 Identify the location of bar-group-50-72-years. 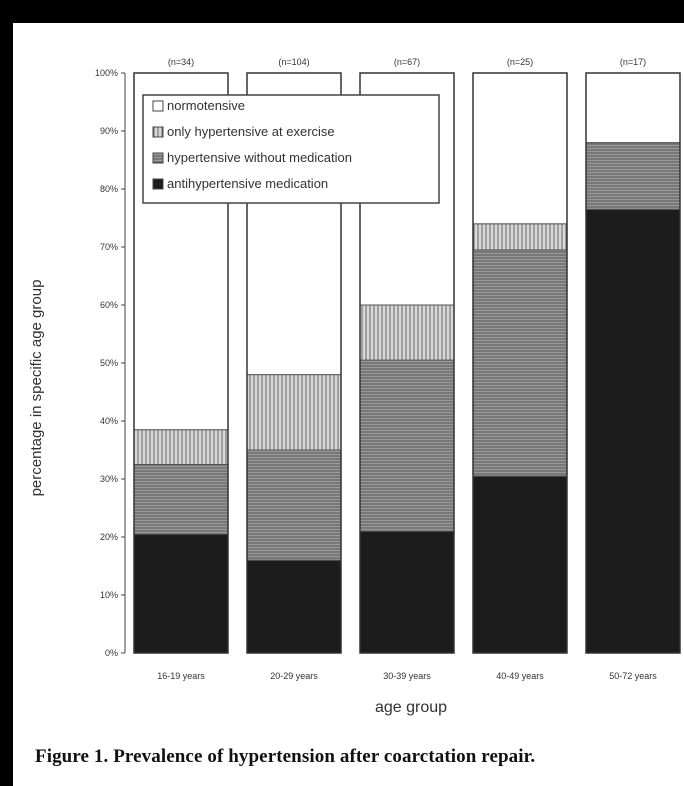
(633, 363).